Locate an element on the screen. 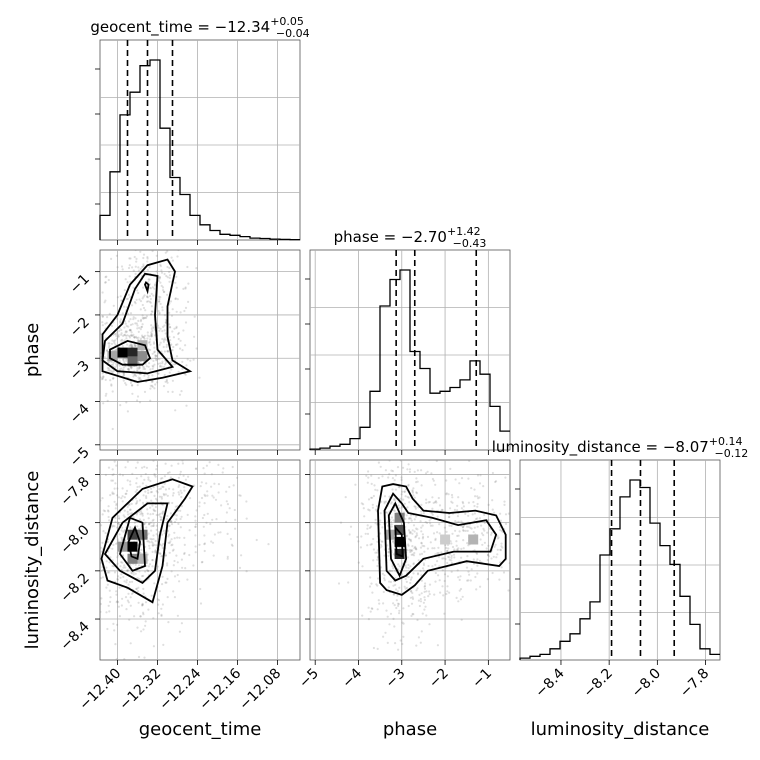  ytick-label: −2 is located at coordinates (80, 327).